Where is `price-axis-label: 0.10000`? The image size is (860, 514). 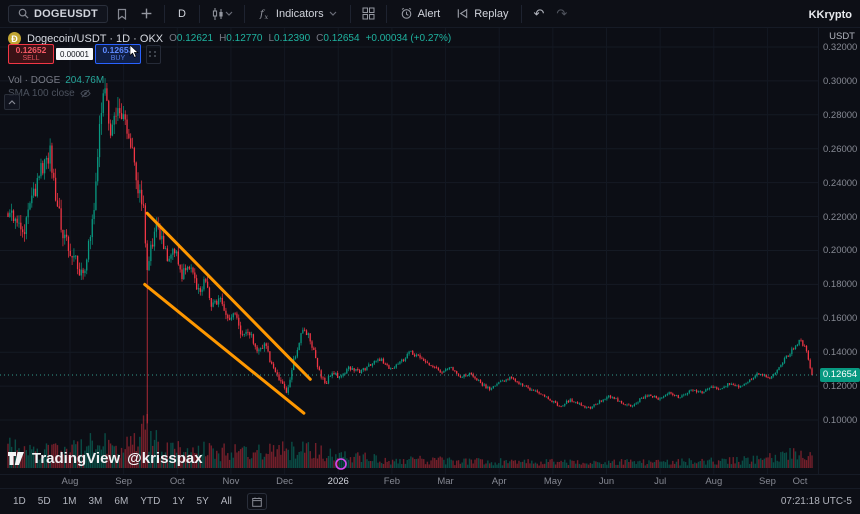 price-axis-label: 0.10000 is located at coordinates (840, 420).